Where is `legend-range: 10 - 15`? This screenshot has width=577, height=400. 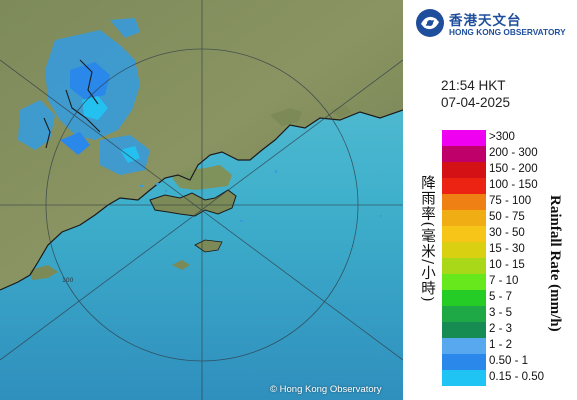 legend-range: 10 - 15 is located at coordinates (507, 265).